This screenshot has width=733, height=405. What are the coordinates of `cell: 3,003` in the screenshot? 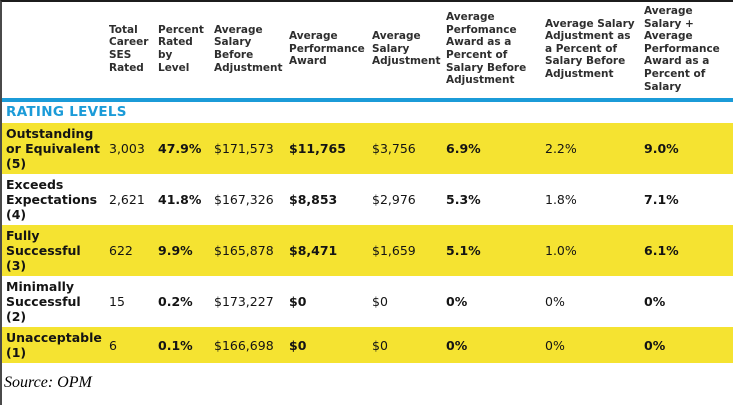 It's located at (127, 149).